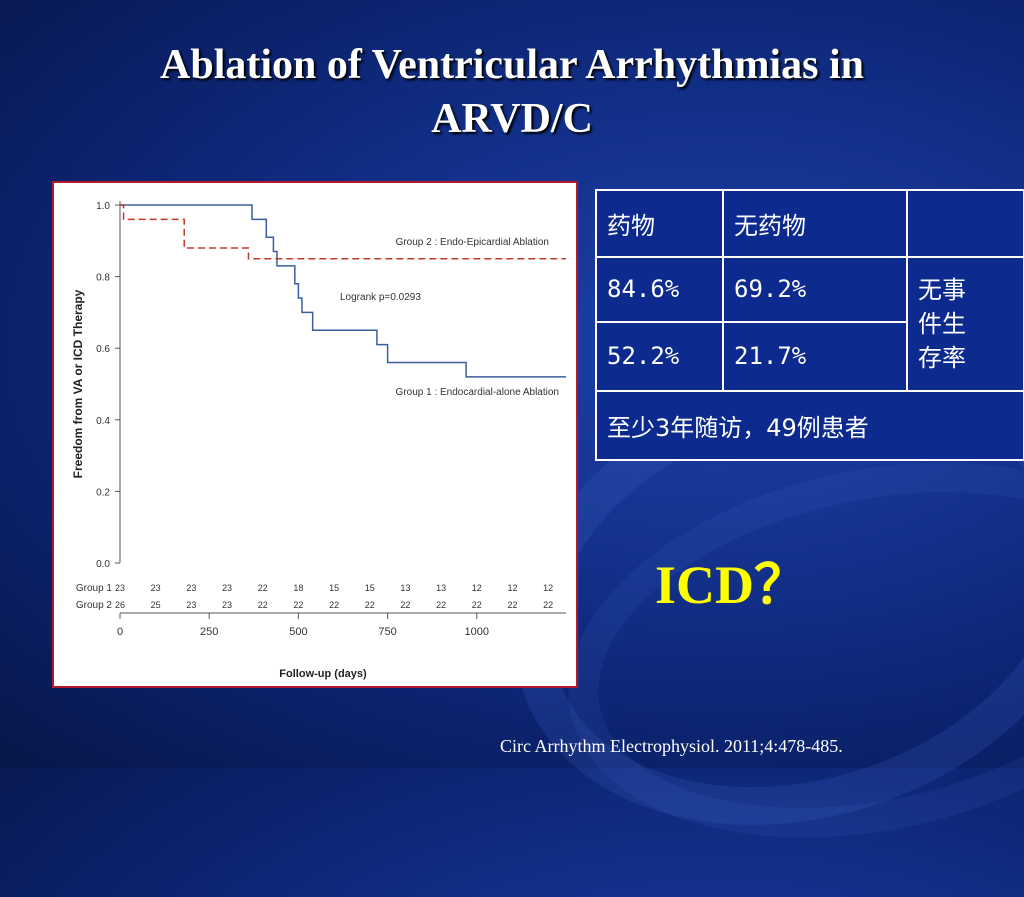 This screenshot has height=897, width=1024. I want to click on follow-up-note: 至少3年随访，49例患者, so click(809, 425).